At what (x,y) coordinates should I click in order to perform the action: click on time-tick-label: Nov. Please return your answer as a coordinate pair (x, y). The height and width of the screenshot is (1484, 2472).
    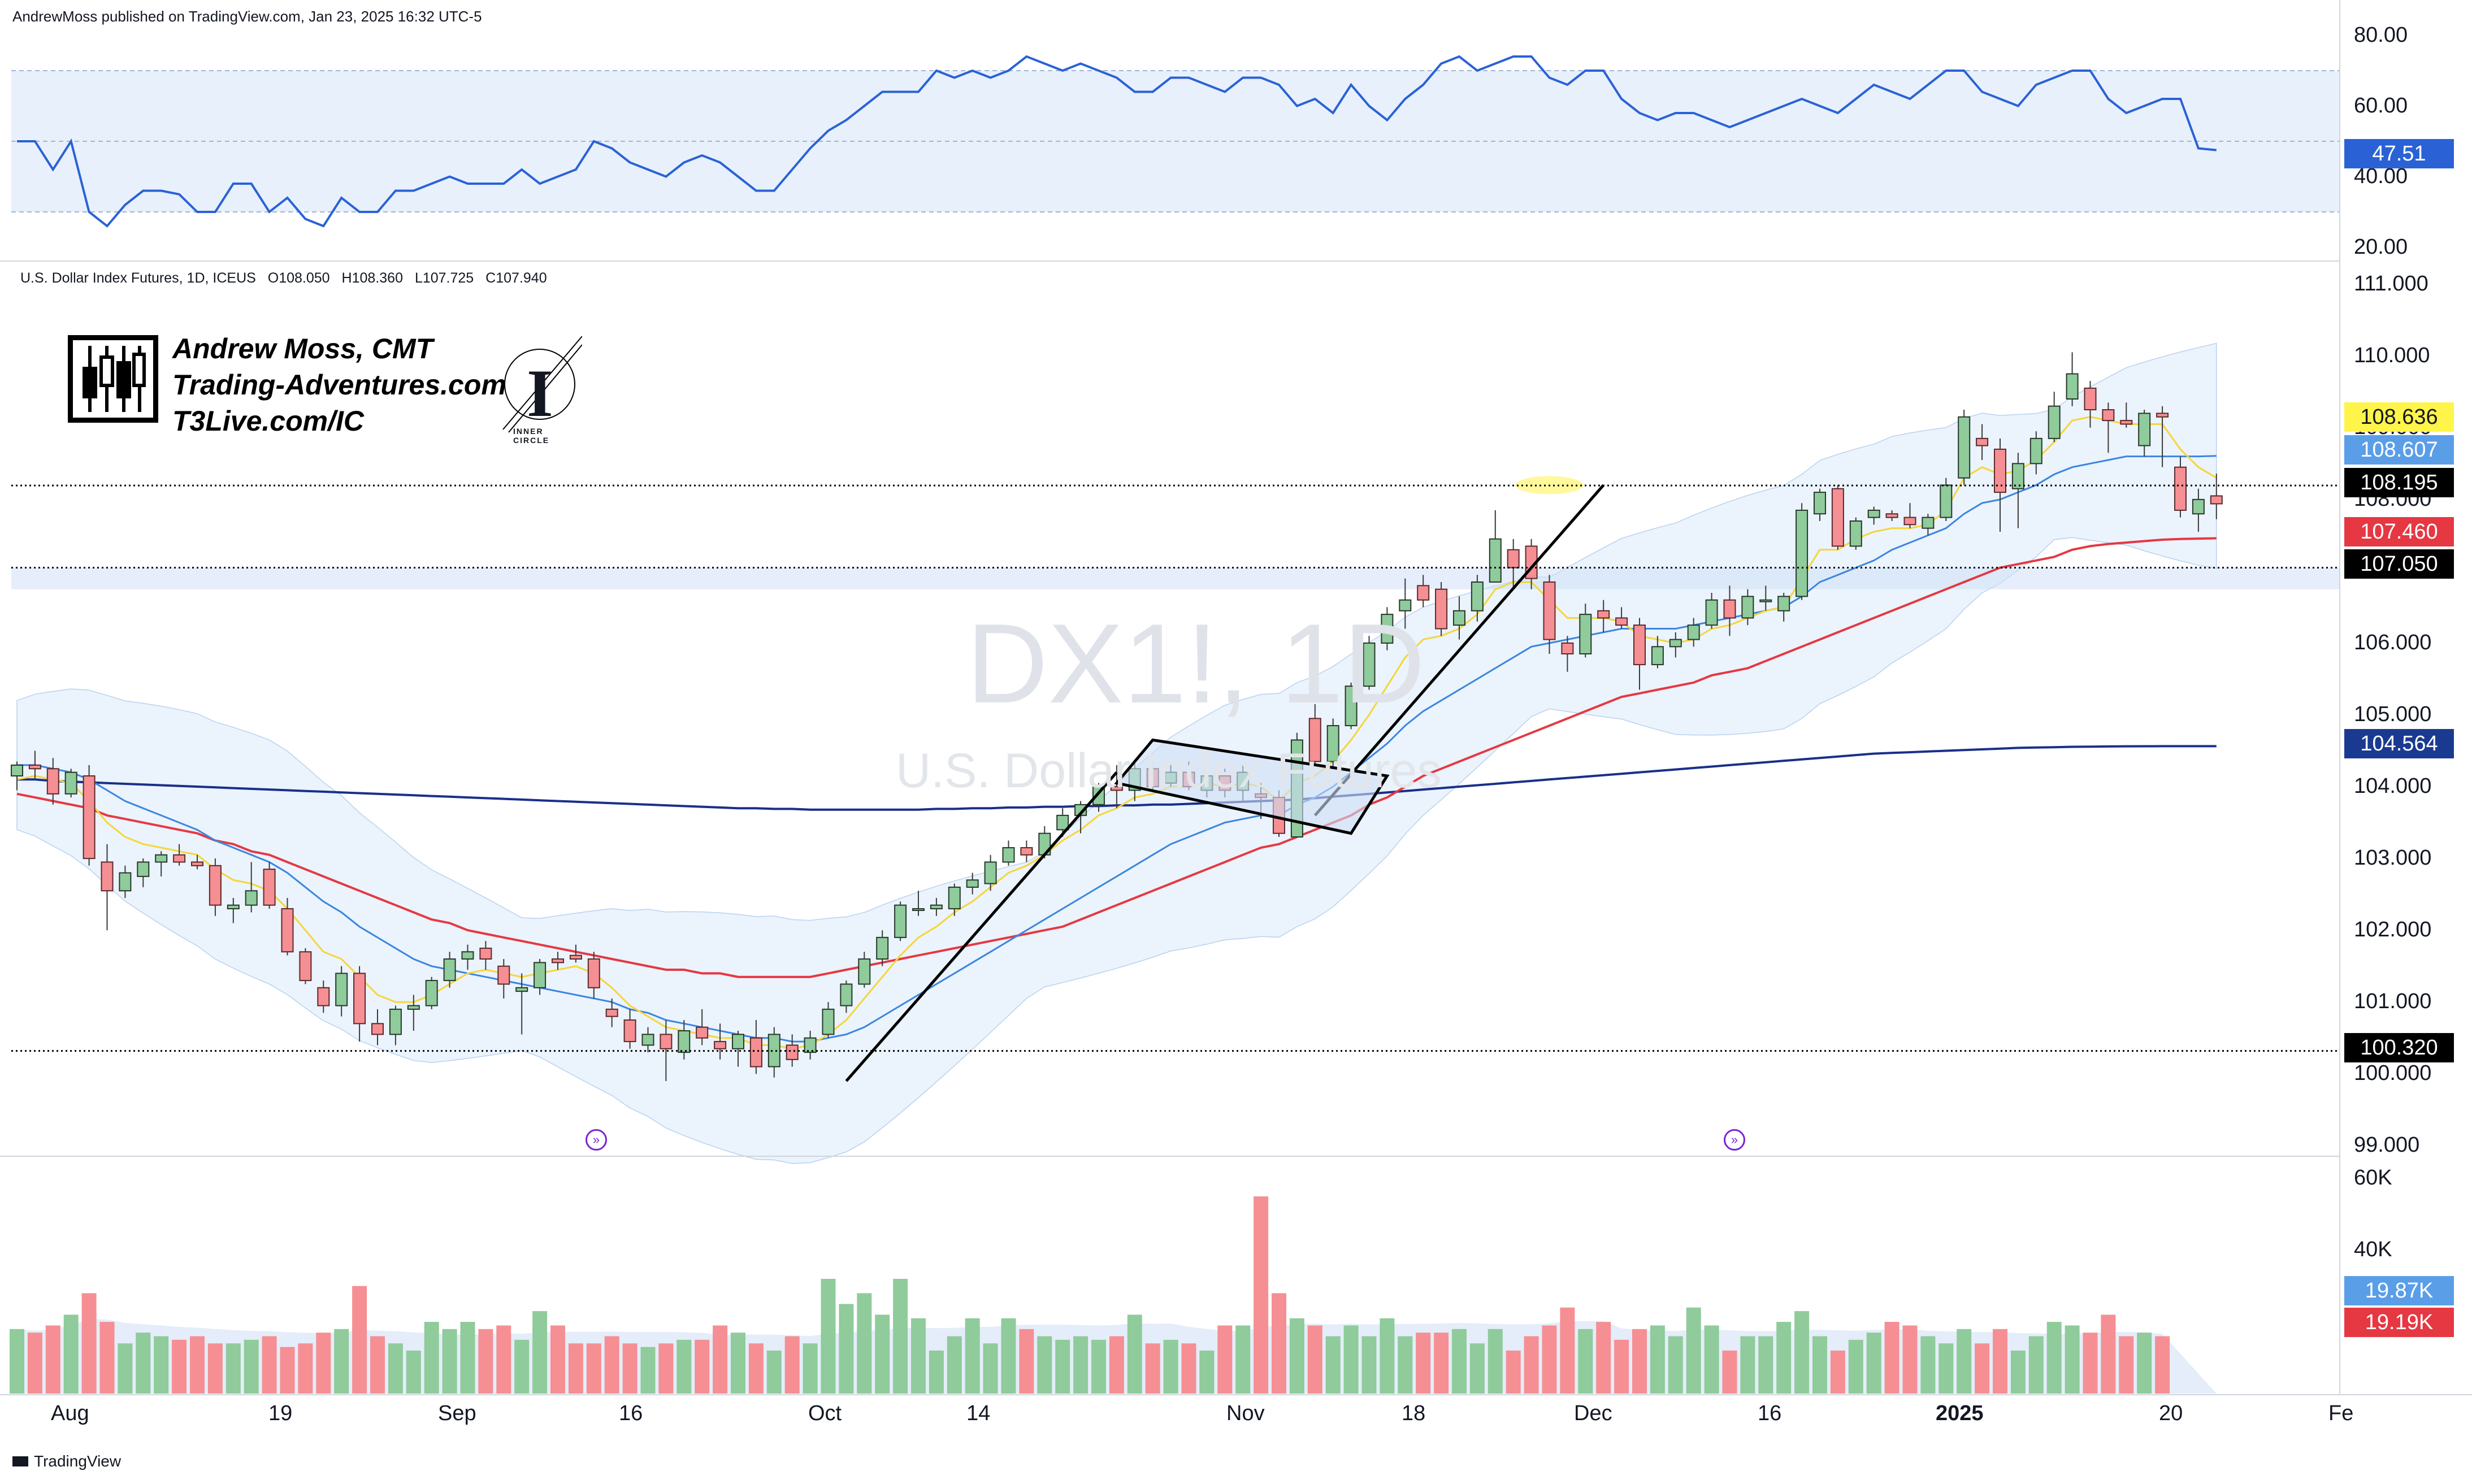
    Looking at the image, I should click on (1245, 1413).